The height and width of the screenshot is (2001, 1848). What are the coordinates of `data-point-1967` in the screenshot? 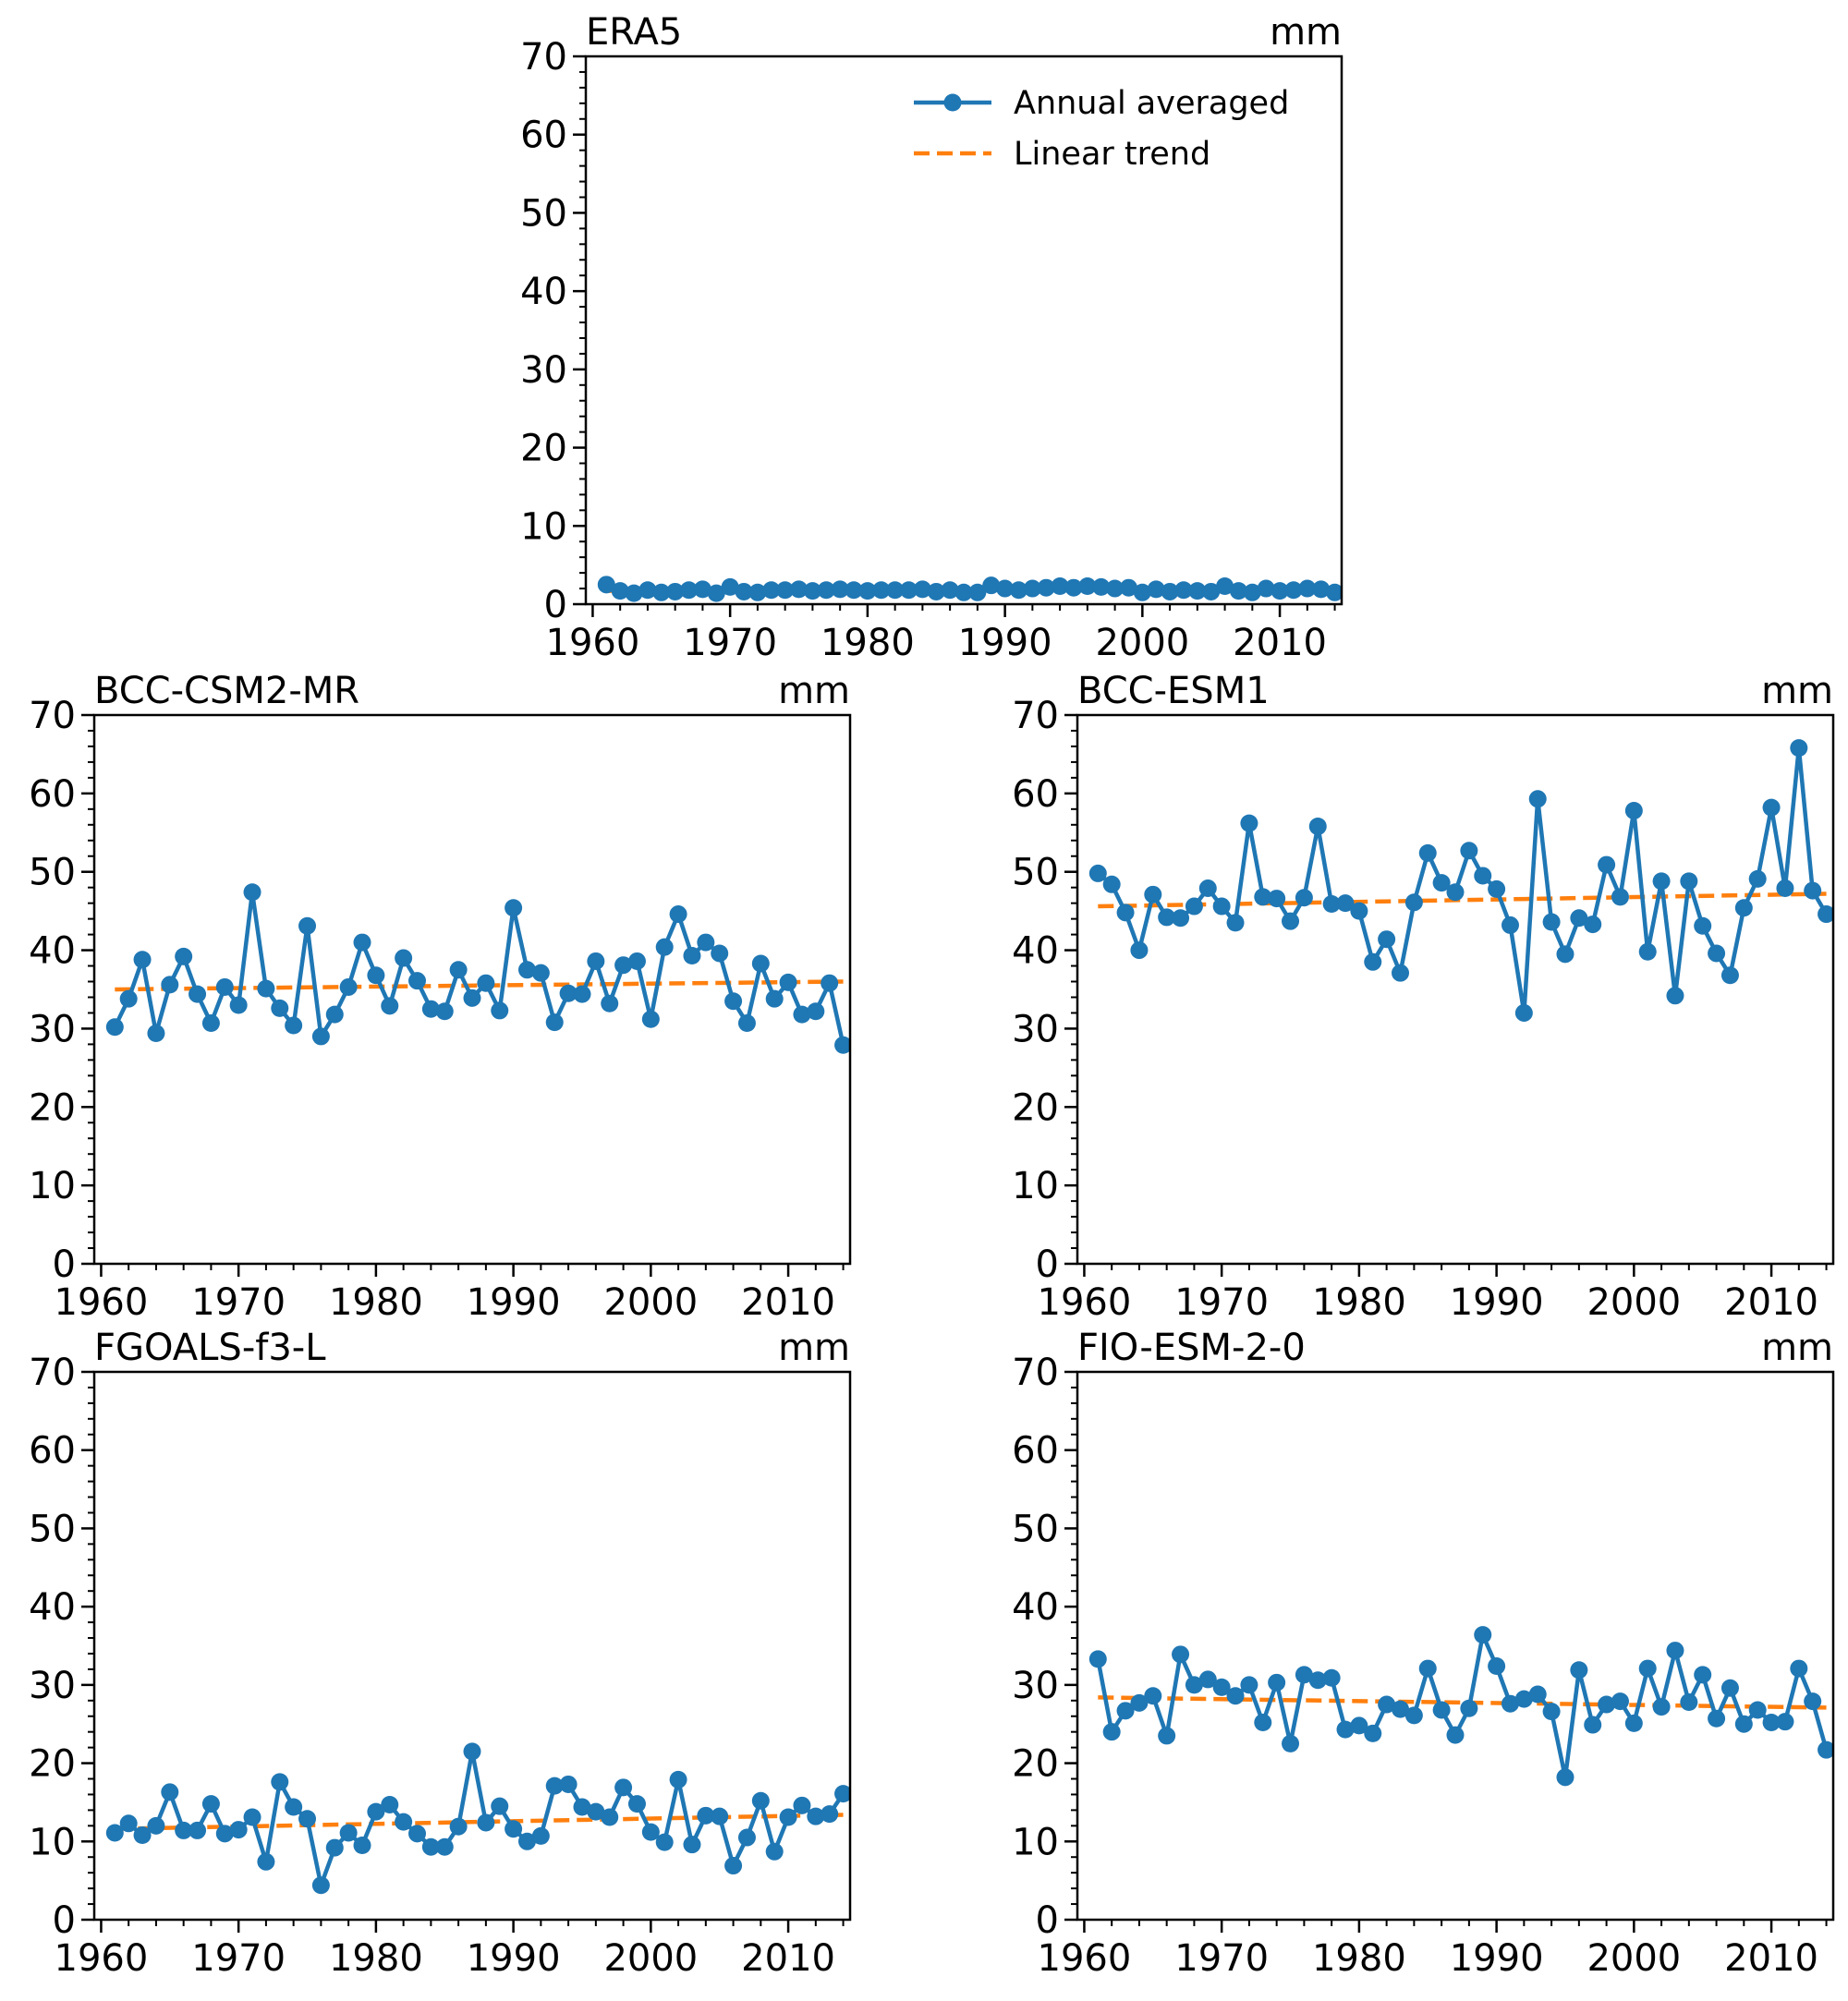 It's located at (1181, 918).